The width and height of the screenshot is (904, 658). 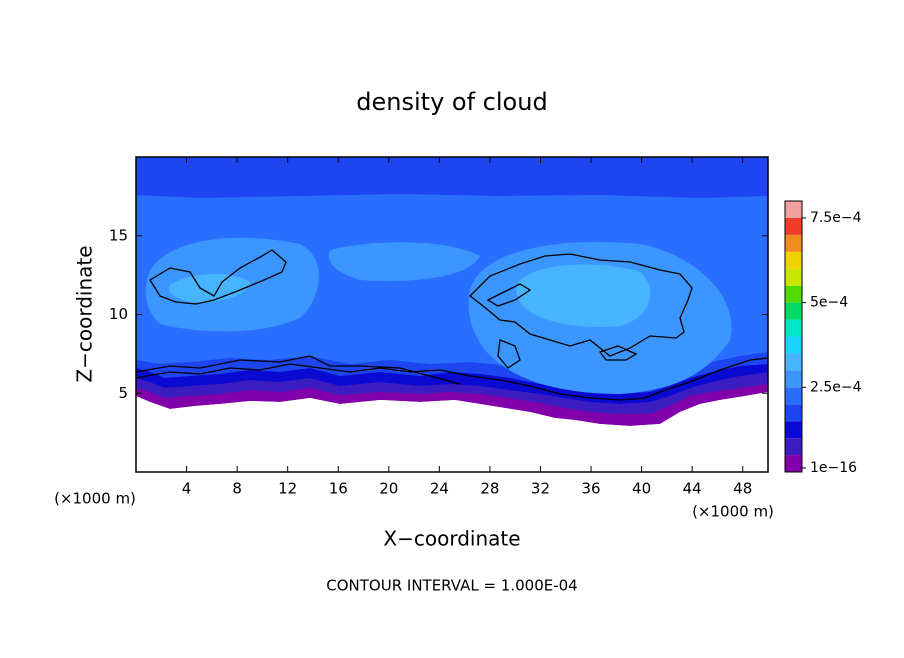 I want to click on footnote: CONTOUR INTERVAL = 1.000E-04, so click(x=451, y=586).